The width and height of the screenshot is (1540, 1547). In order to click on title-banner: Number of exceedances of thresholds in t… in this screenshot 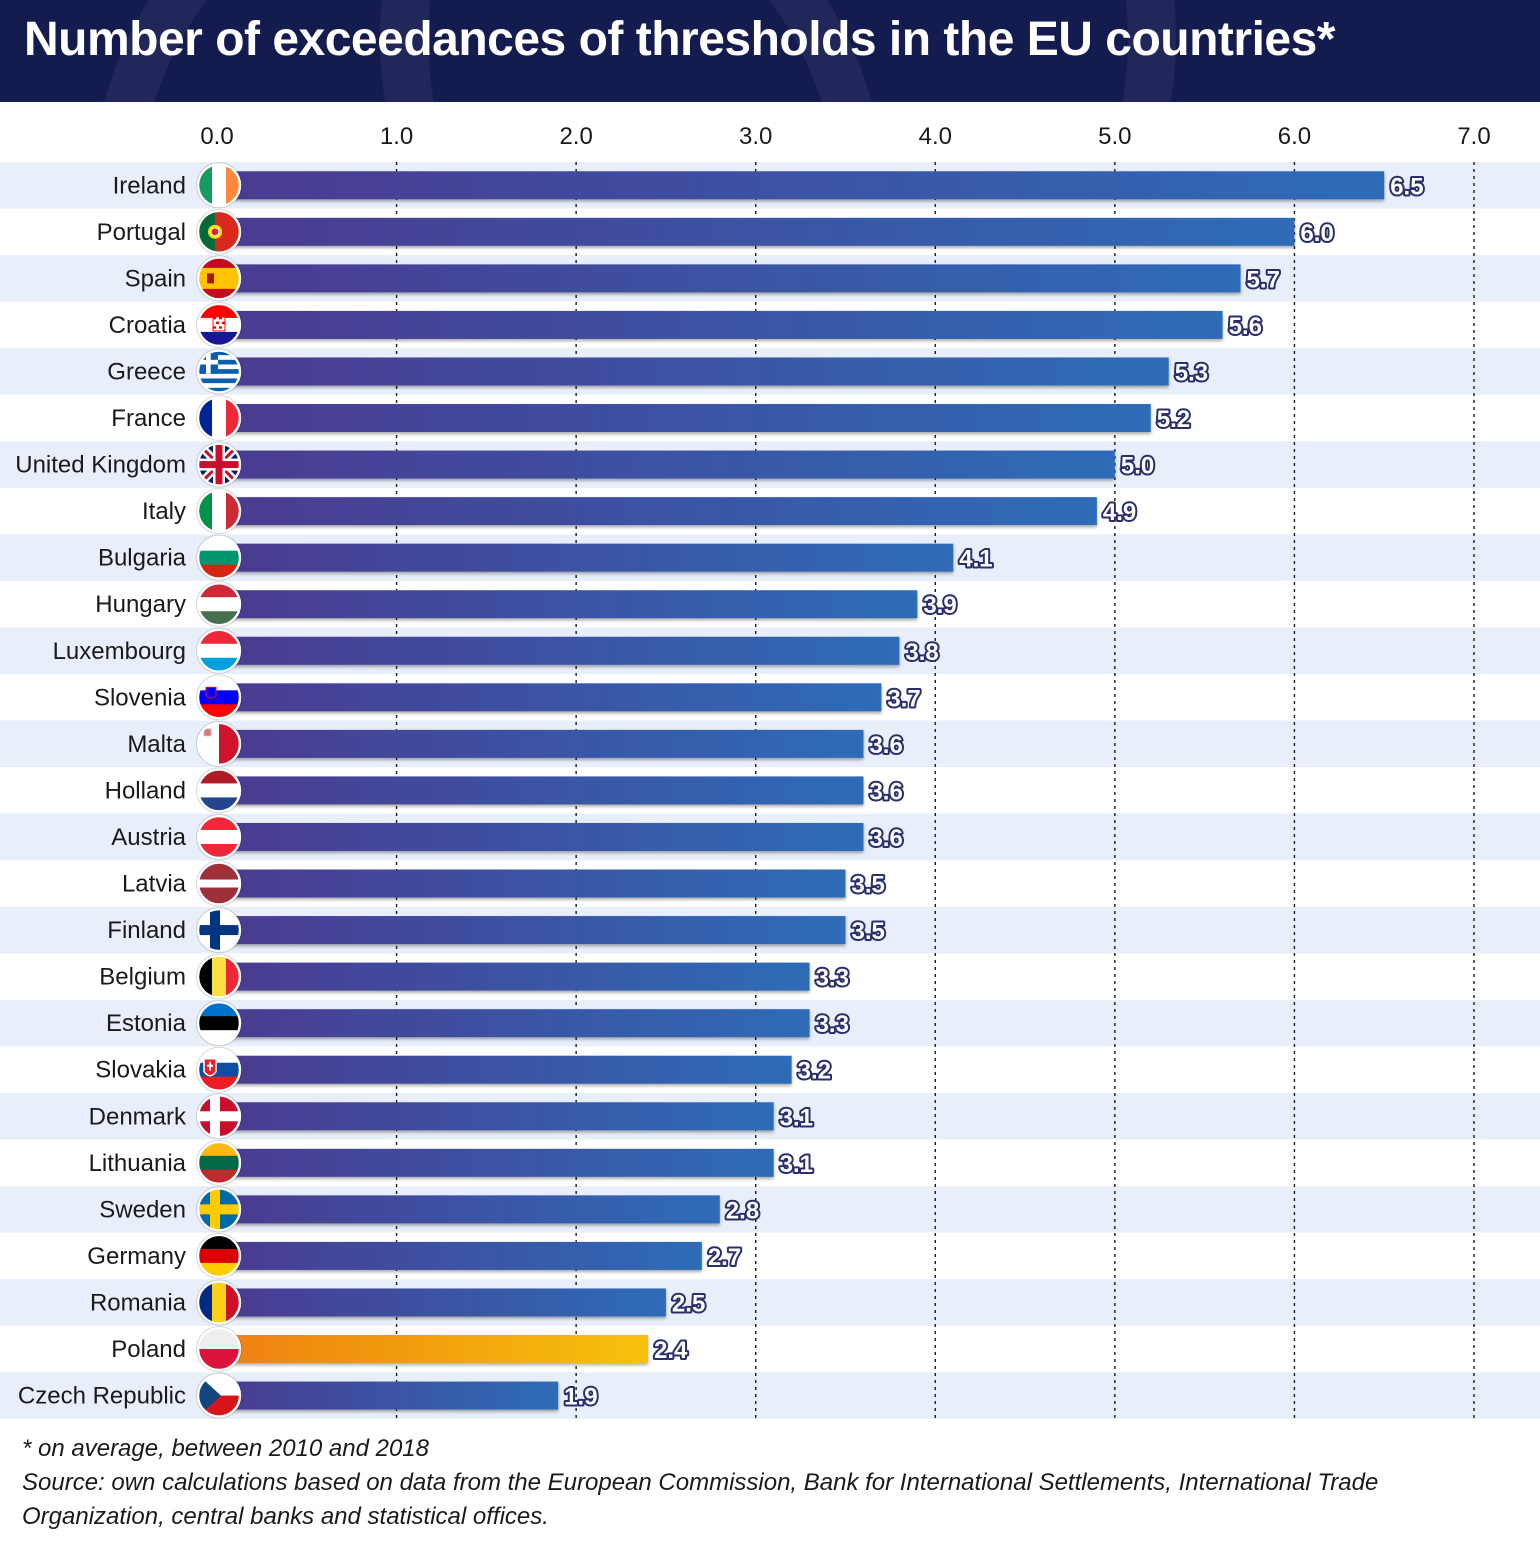, I will do `click(770, 51)`.